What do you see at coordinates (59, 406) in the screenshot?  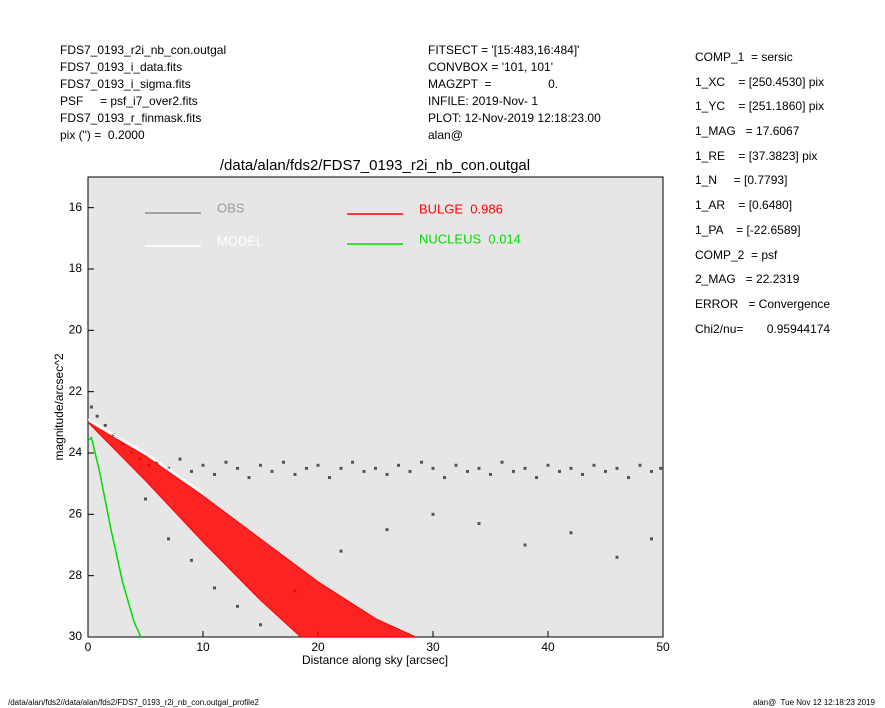 I see `y-axis-label: magnitude/arcsec^2` at bounding box center [59, 406].